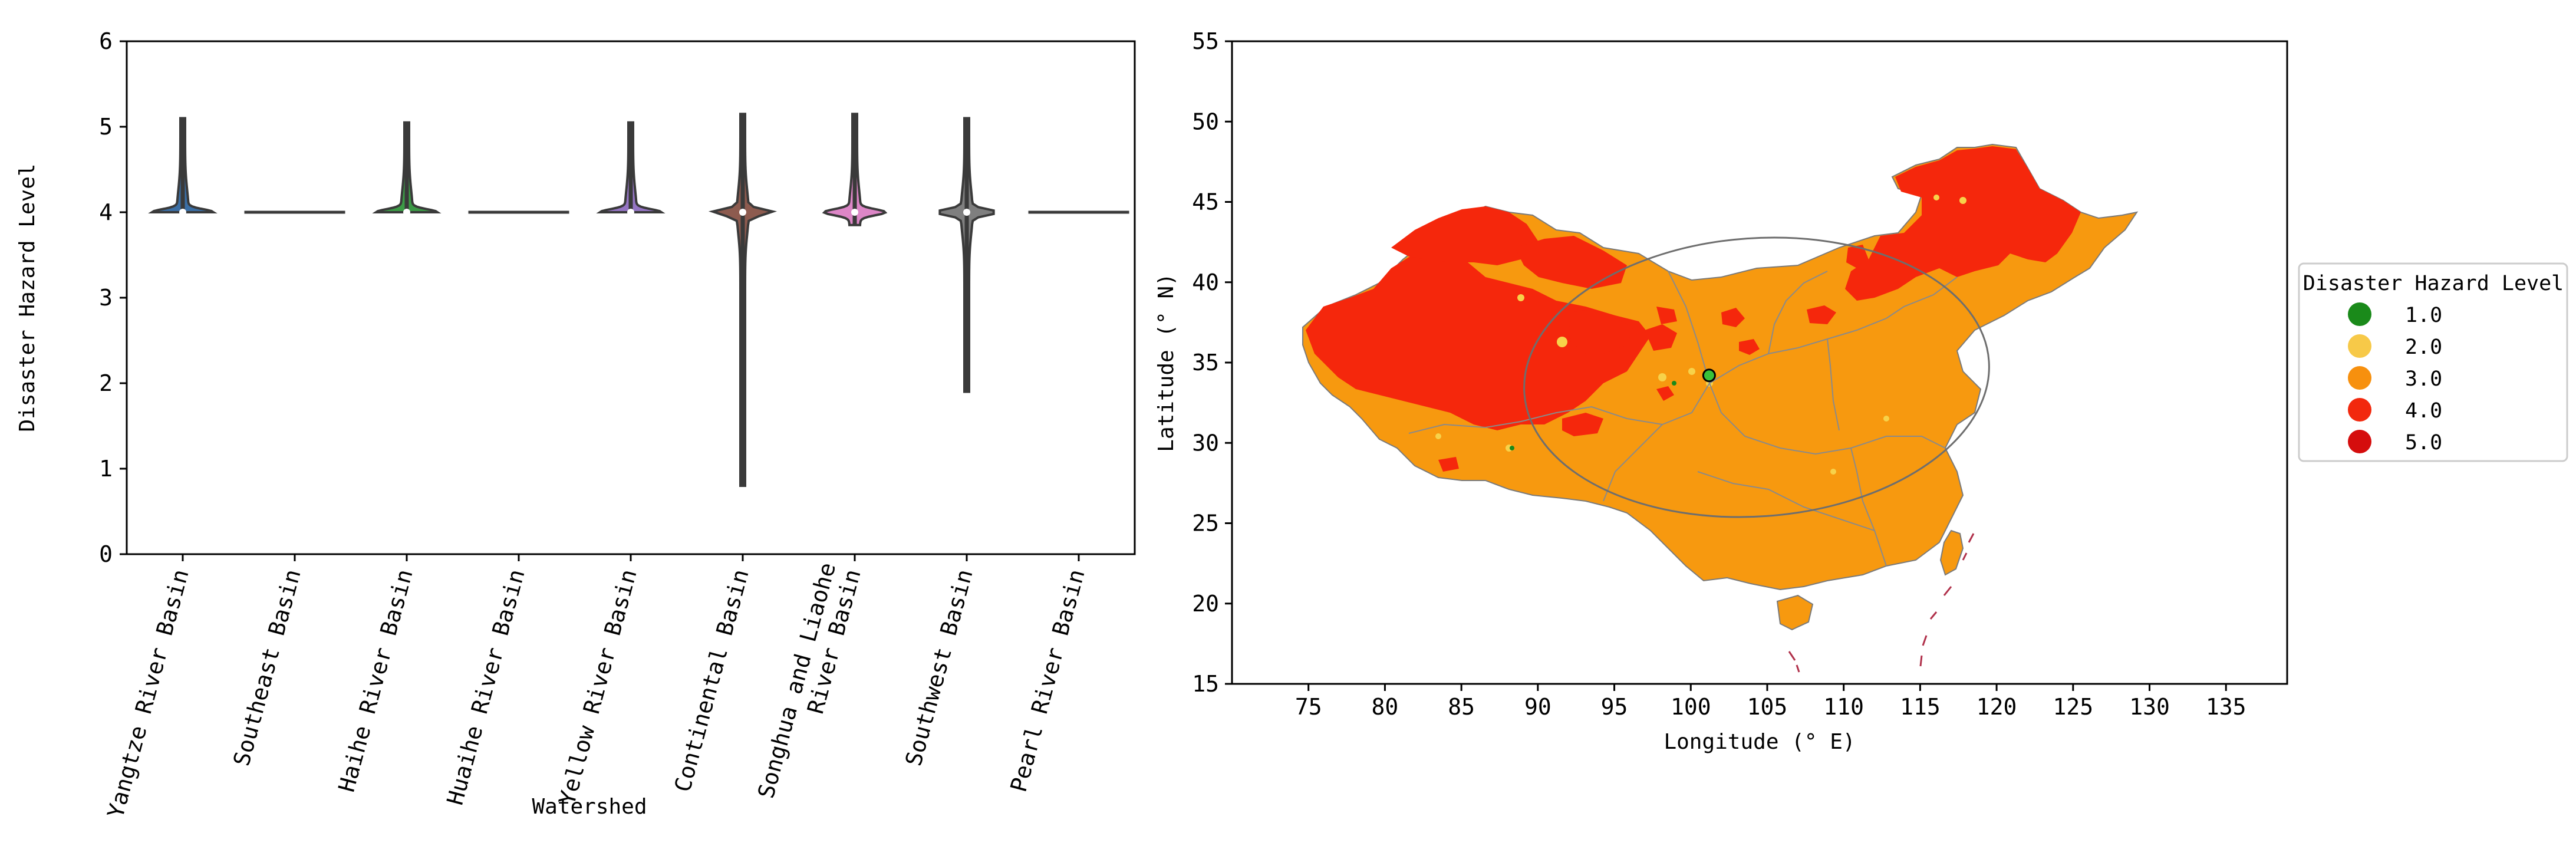 The width and height of the screenshot is (2576, 846). Describe the element at coordinates (2423, 379) in the screenshot. I see `legend-label: 3.0` at that location.